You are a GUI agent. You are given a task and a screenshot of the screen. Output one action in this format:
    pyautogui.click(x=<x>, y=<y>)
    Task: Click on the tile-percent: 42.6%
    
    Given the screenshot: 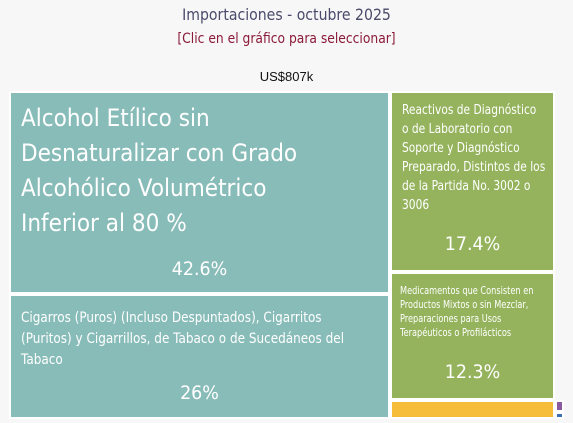 What is the action you would take?
    pyautogui.click(x=199, y=269)
    